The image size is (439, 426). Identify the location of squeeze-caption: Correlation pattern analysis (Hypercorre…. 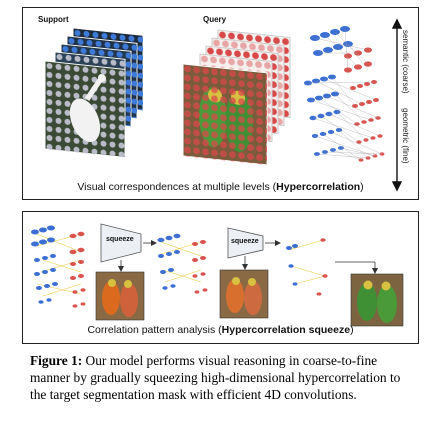
(220, 330).